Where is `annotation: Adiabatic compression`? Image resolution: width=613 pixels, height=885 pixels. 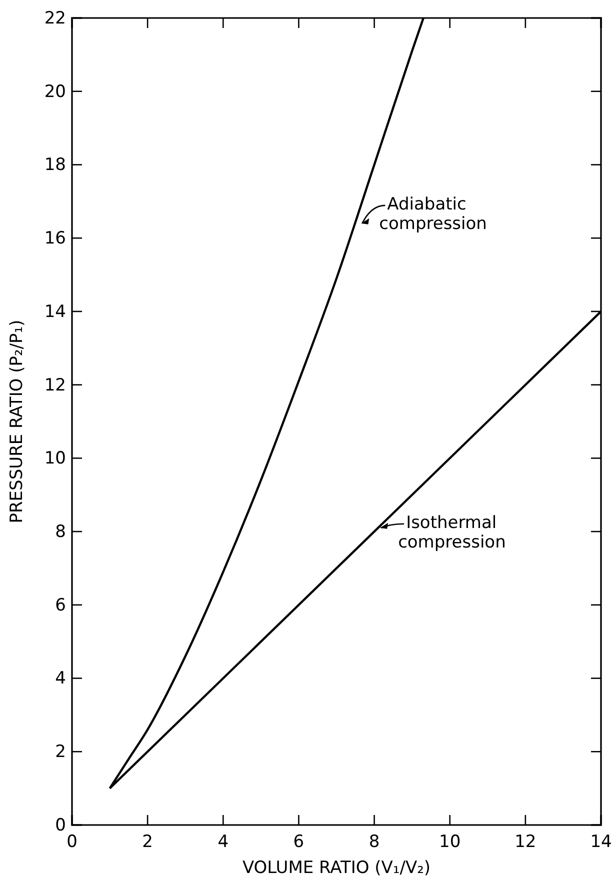
annotation: Adiabatic compression is located at coordinates (433, 214).